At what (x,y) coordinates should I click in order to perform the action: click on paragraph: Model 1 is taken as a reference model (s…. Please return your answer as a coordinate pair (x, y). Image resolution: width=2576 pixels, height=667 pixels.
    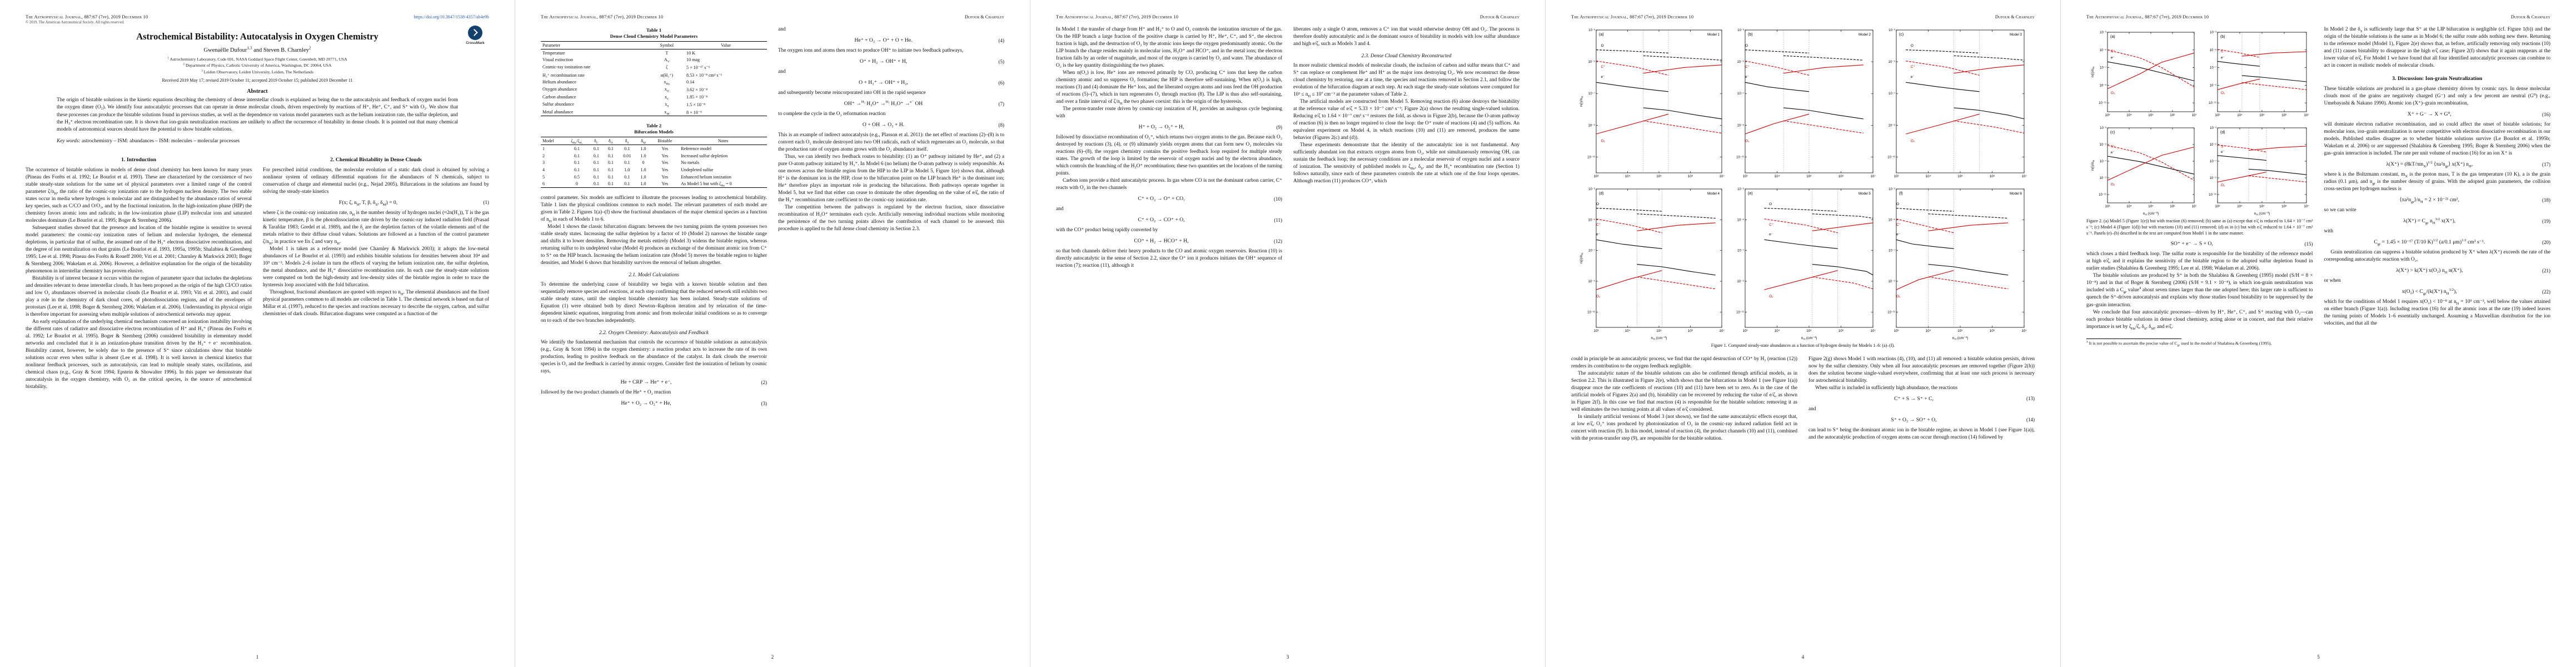
    Looking at the image, I should click on (376, 267).